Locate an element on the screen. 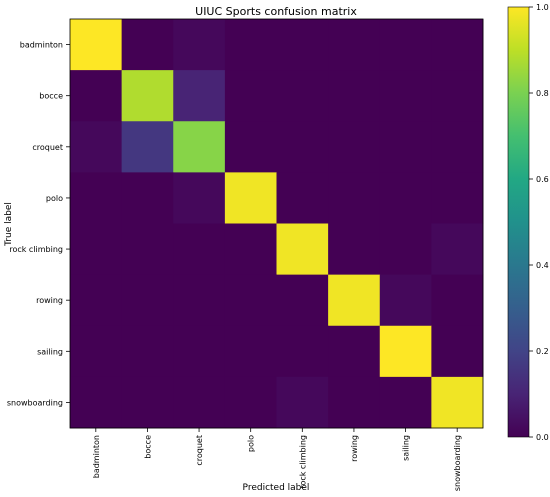  y-axis-label: True label is located at coordinates (9, 224).